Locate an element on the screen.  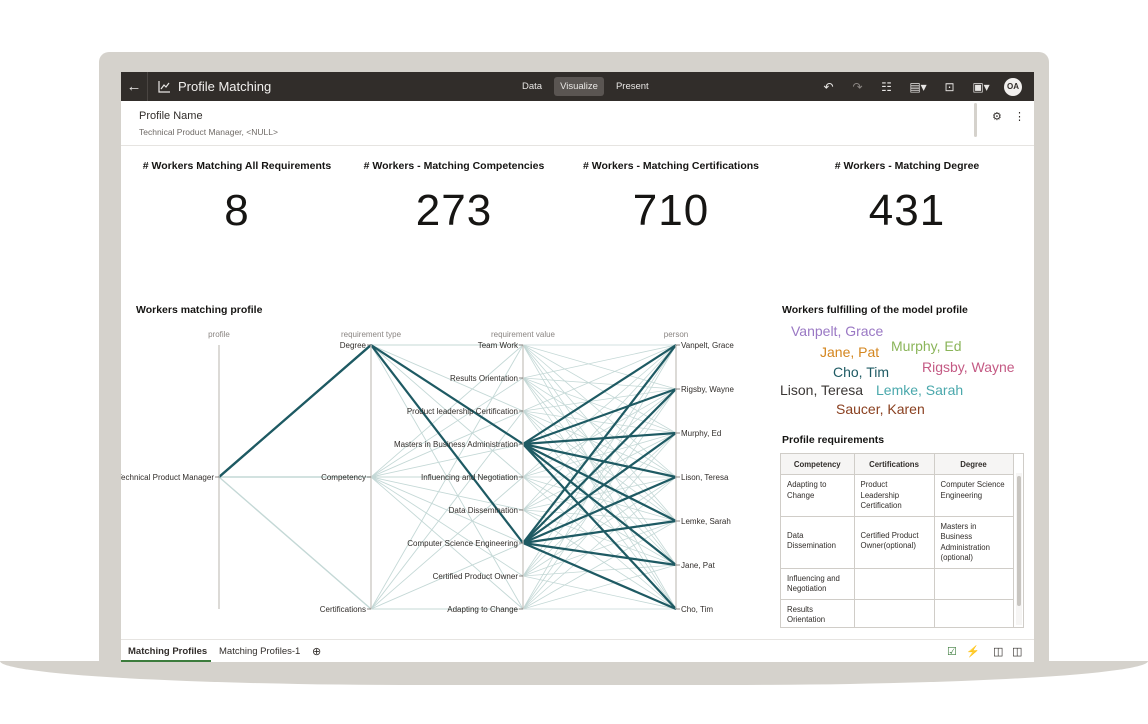
cloud-word: Murphy, Ed is located at coordinates (926, 346).